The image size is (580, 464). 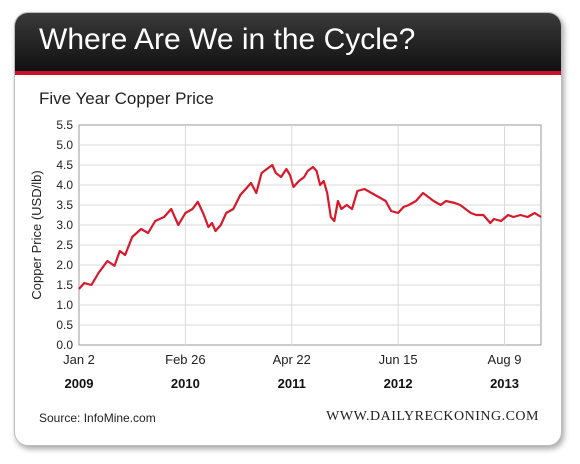 What do you see at coordinates (292, 383) in the screenshot?
I see `x-year-label: 2011` at bounding box center [292, 383].